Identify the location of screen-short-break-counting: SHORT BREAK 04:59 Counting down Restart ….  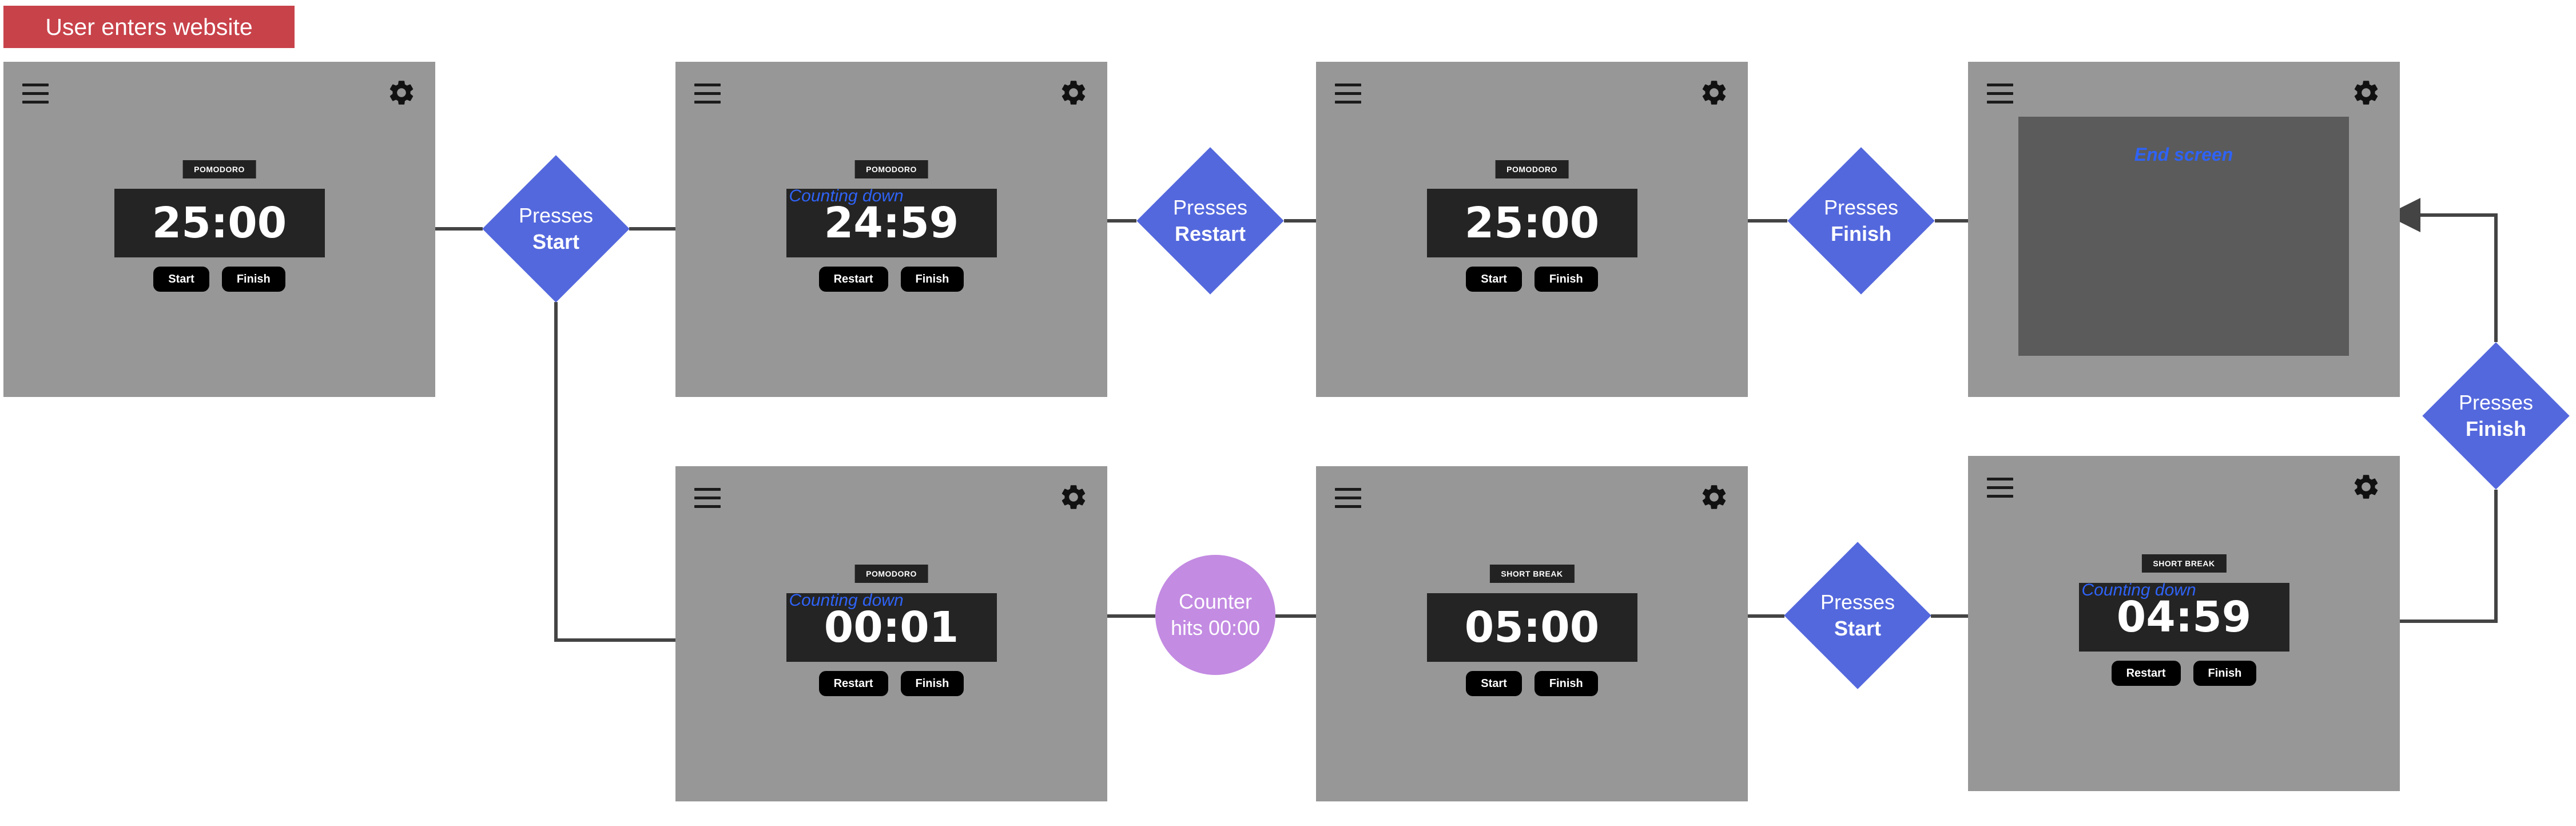
(2184, 623).